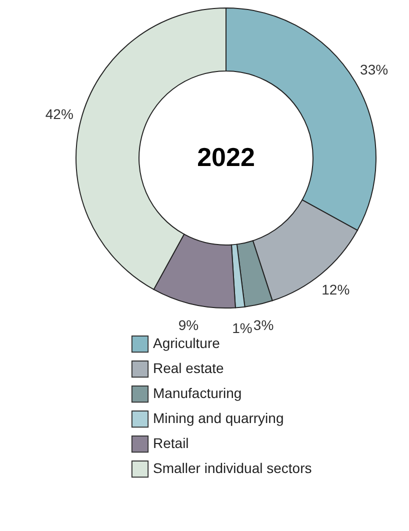 The height and width of the screenshot is (531, 409). Describe the element at coordinates (186, 343) in the screenshot. I see `legend-label: Agriculture` at that location.